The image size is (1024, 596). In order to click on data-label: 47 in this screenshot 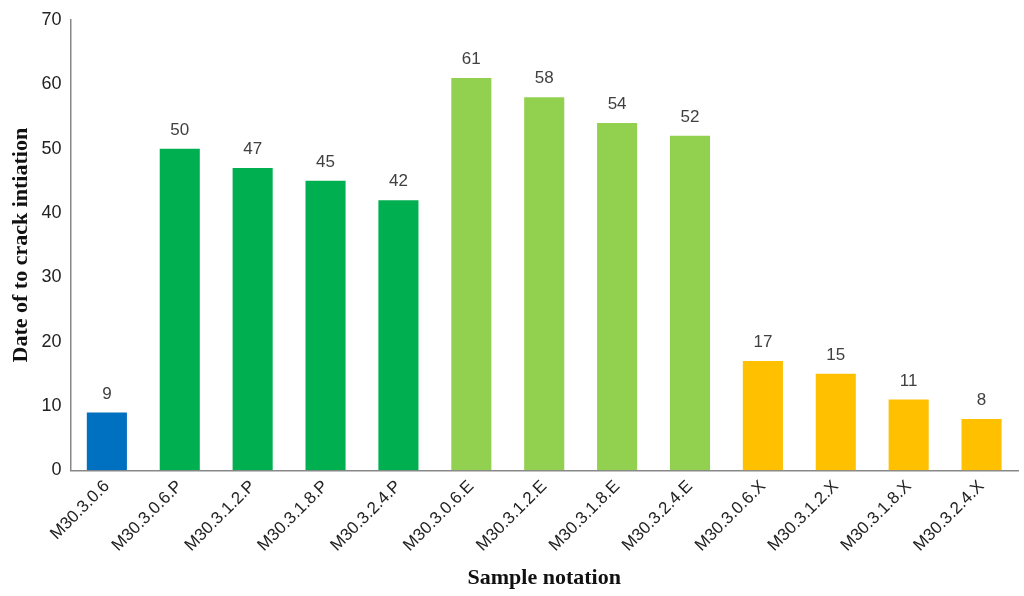, I will do `click(253, 149)`.